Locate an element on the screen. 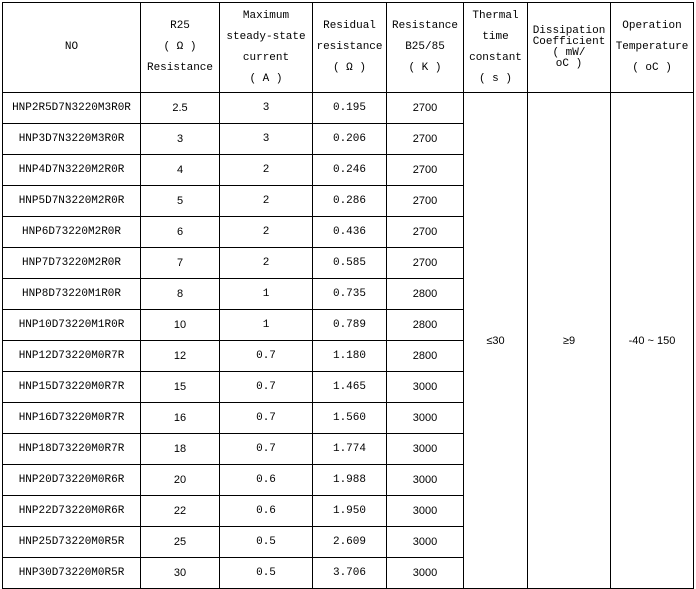  header-line: ( K ) is located at coordinates (425, 68).